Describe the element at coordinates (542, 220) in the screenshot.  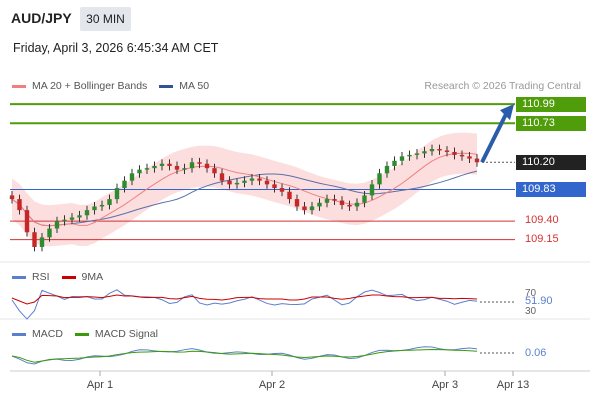
I see `level-label-support: 109.40` at that location.